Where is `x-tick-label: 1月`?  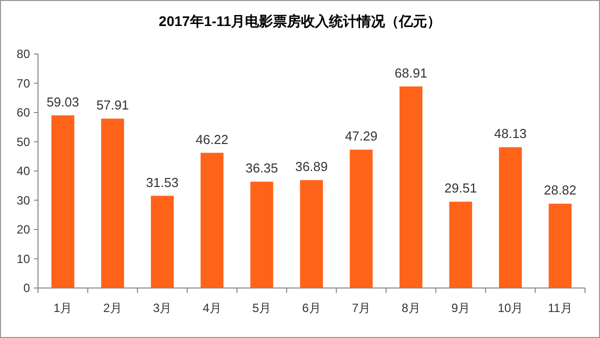 x-tick-label: 1月 is located at coordinates (63, 308).